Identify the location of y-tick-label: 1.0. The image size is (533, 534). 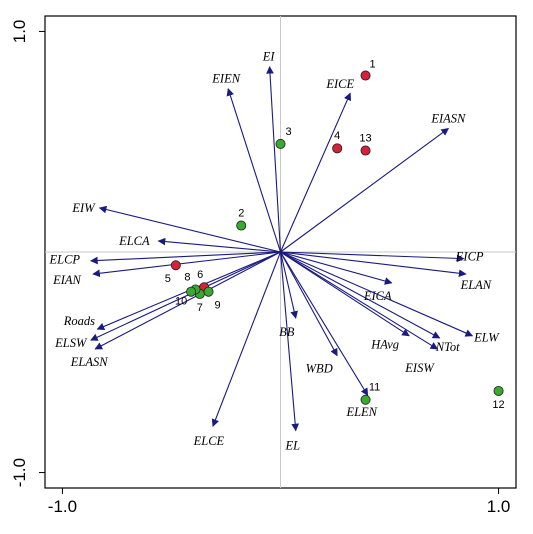
(19, 32).